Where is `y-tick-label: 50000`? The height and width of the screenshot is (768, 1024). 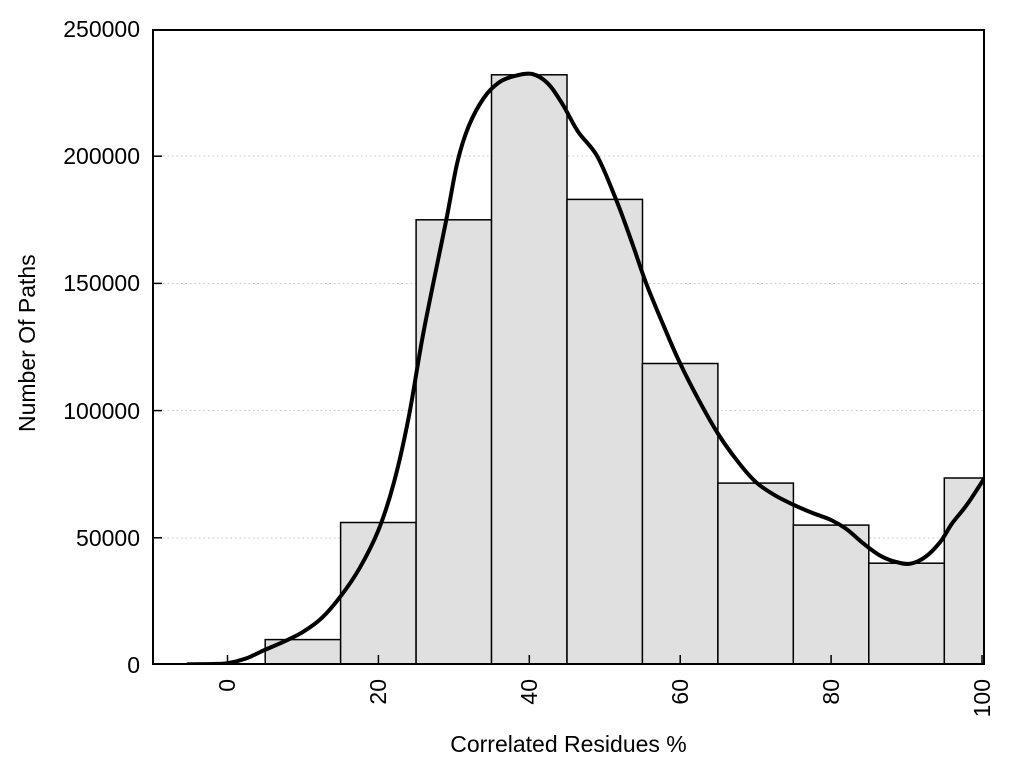
y-tick-label: 50000 is located at coordinates (108, 537).